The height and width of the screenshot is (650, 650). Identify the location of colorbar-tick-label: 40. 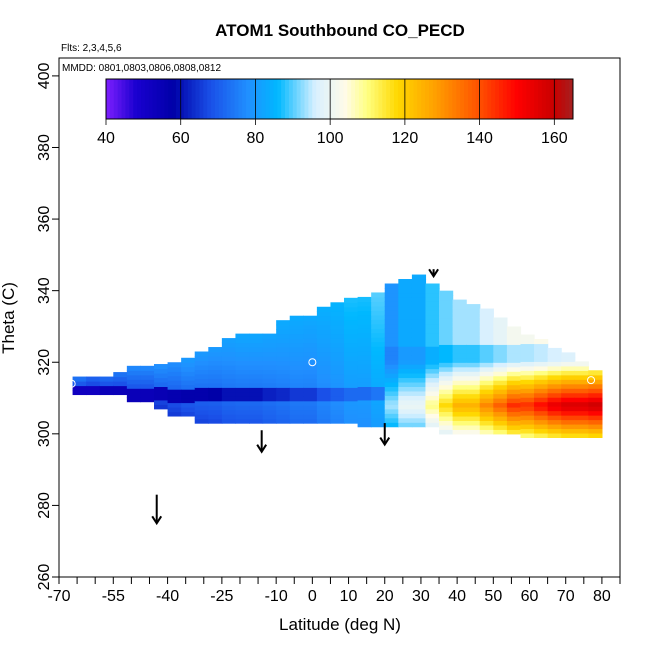
(106, 138).